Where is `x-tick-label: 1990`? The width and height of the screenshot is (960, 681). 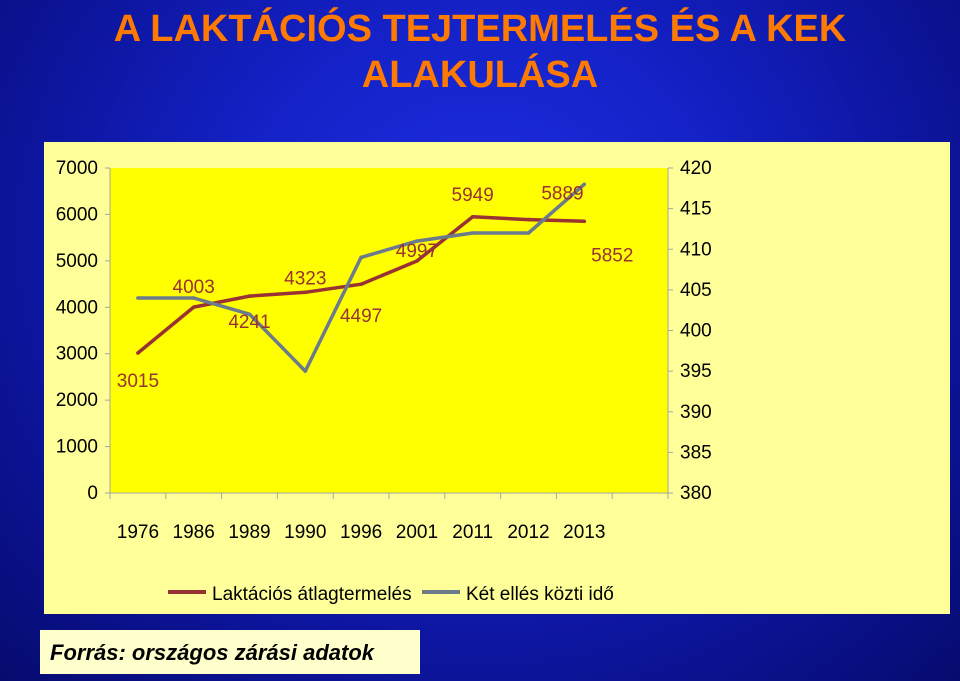 x-tick-label: 1990 is located at coordinates (305, 532).